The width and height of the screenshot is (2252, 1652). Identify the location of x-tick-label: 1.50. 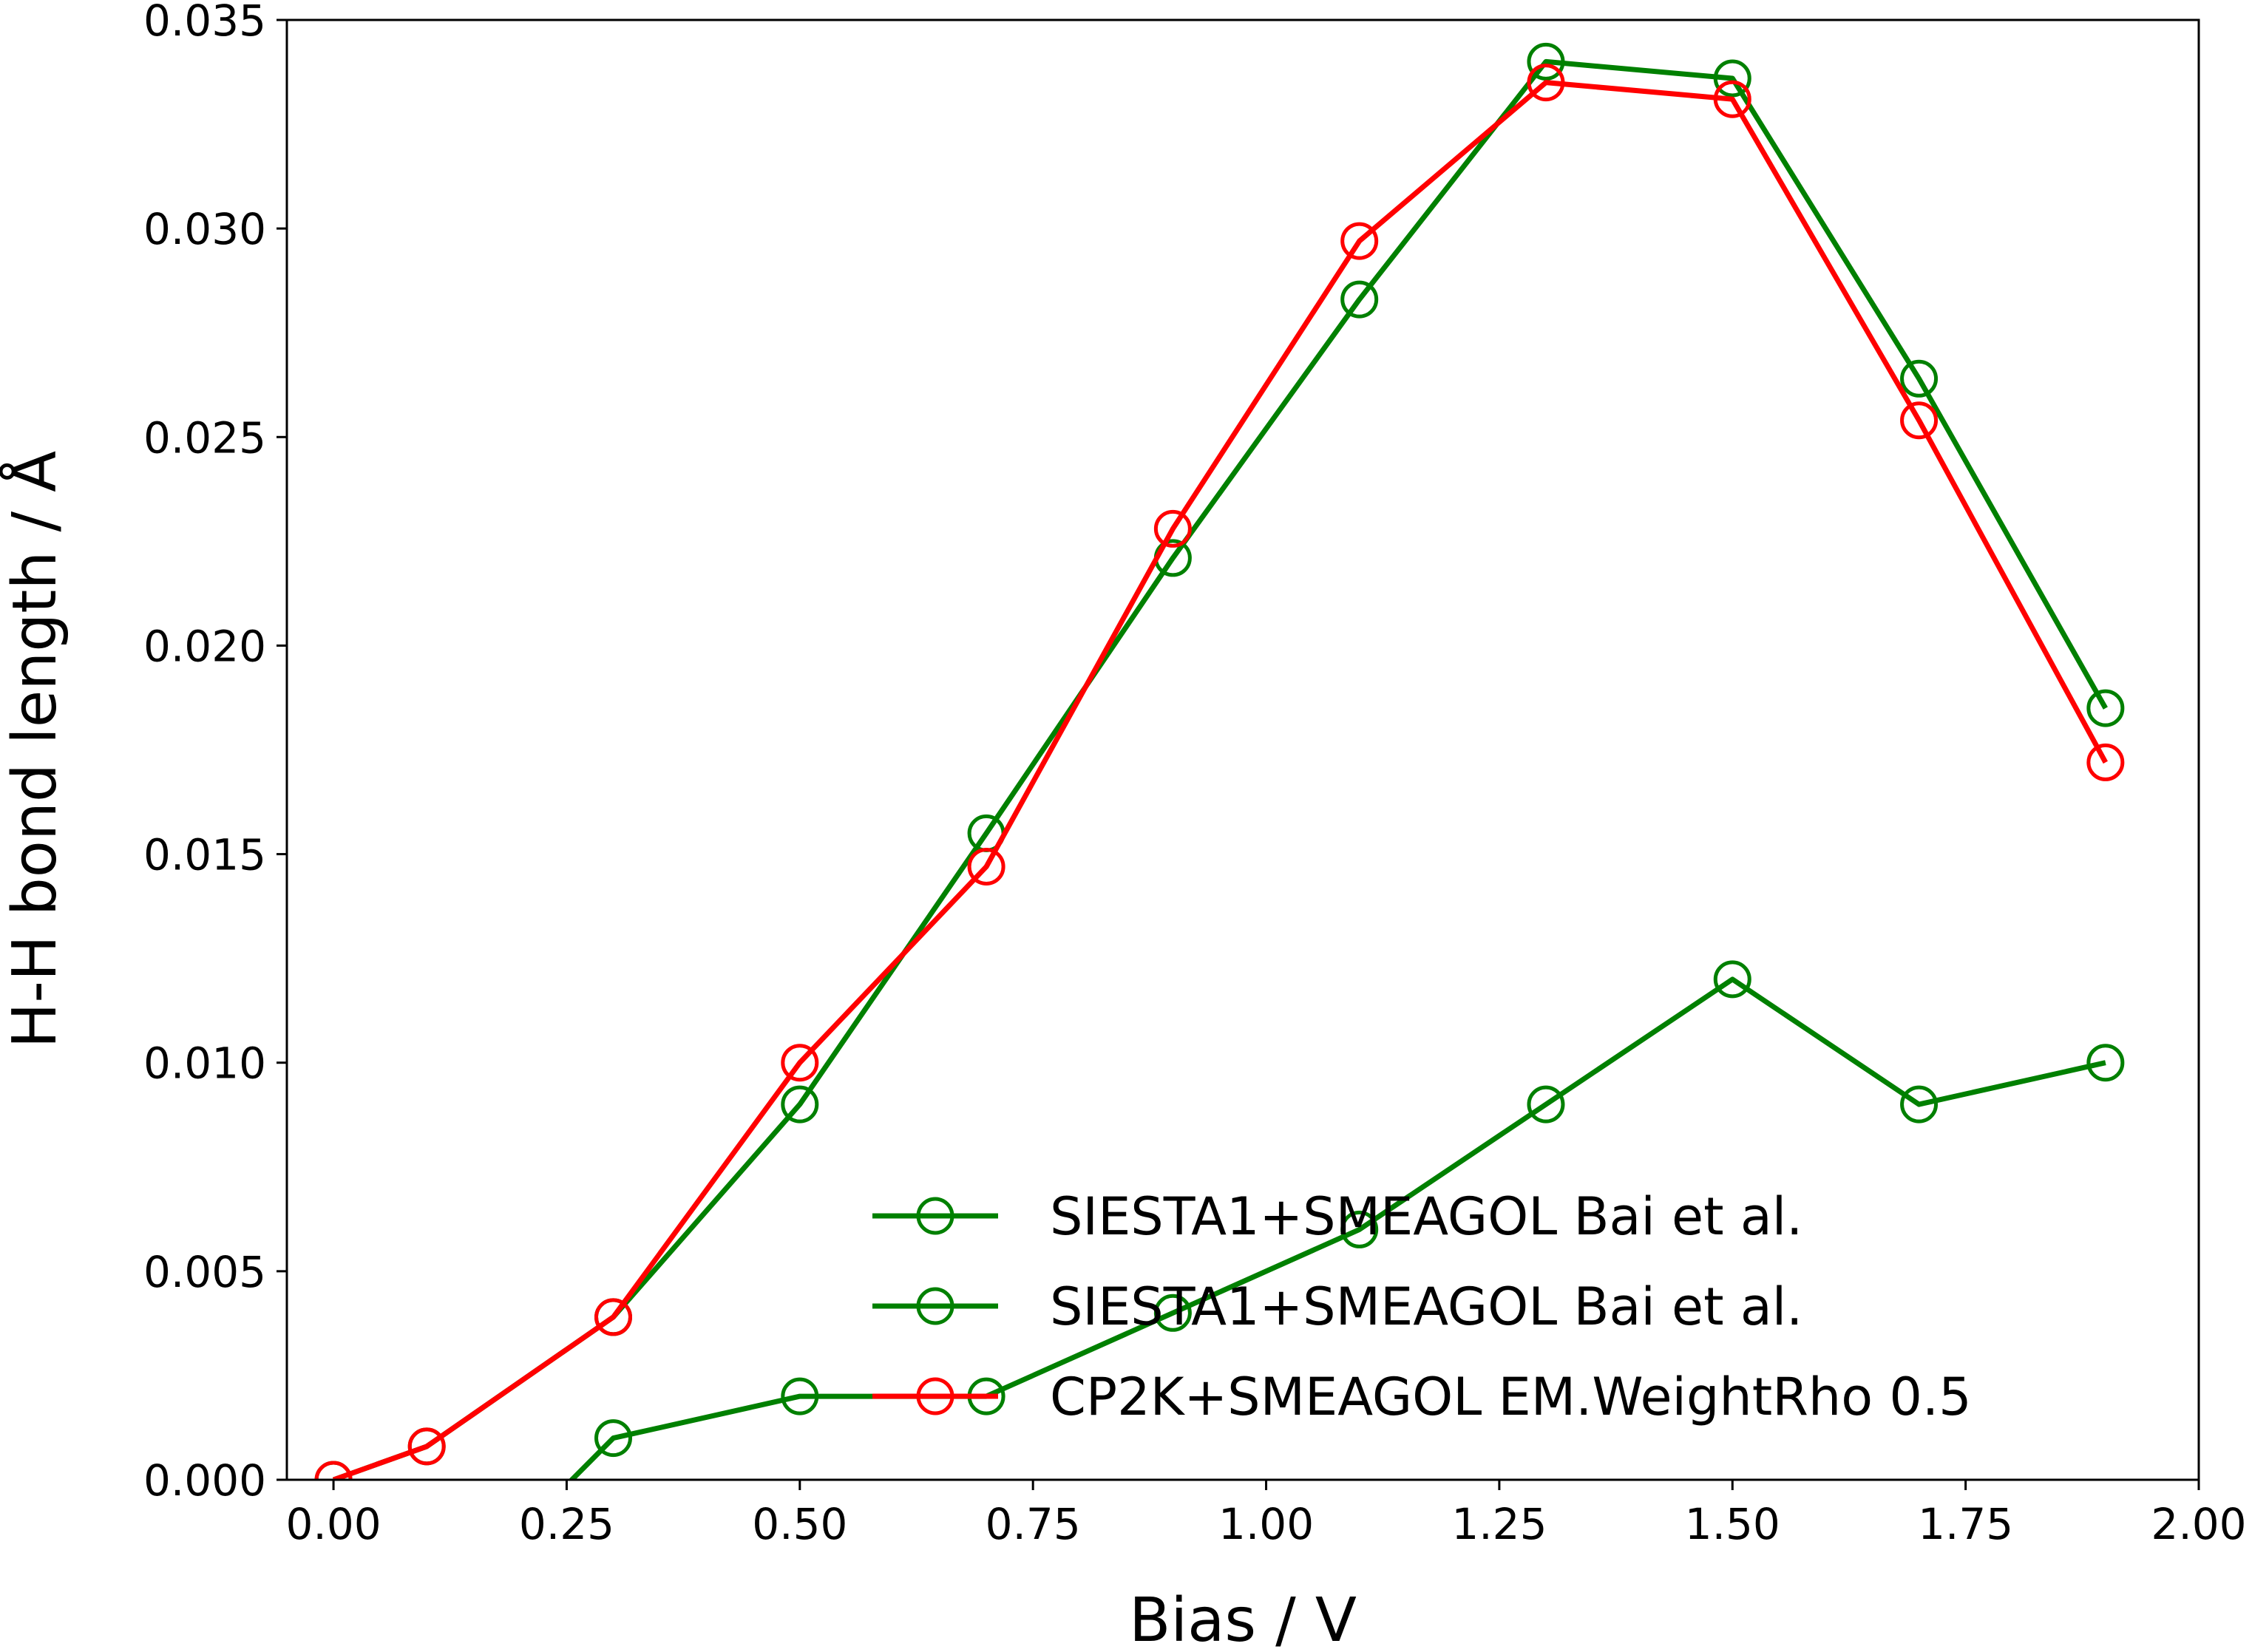
(1733, 1524).